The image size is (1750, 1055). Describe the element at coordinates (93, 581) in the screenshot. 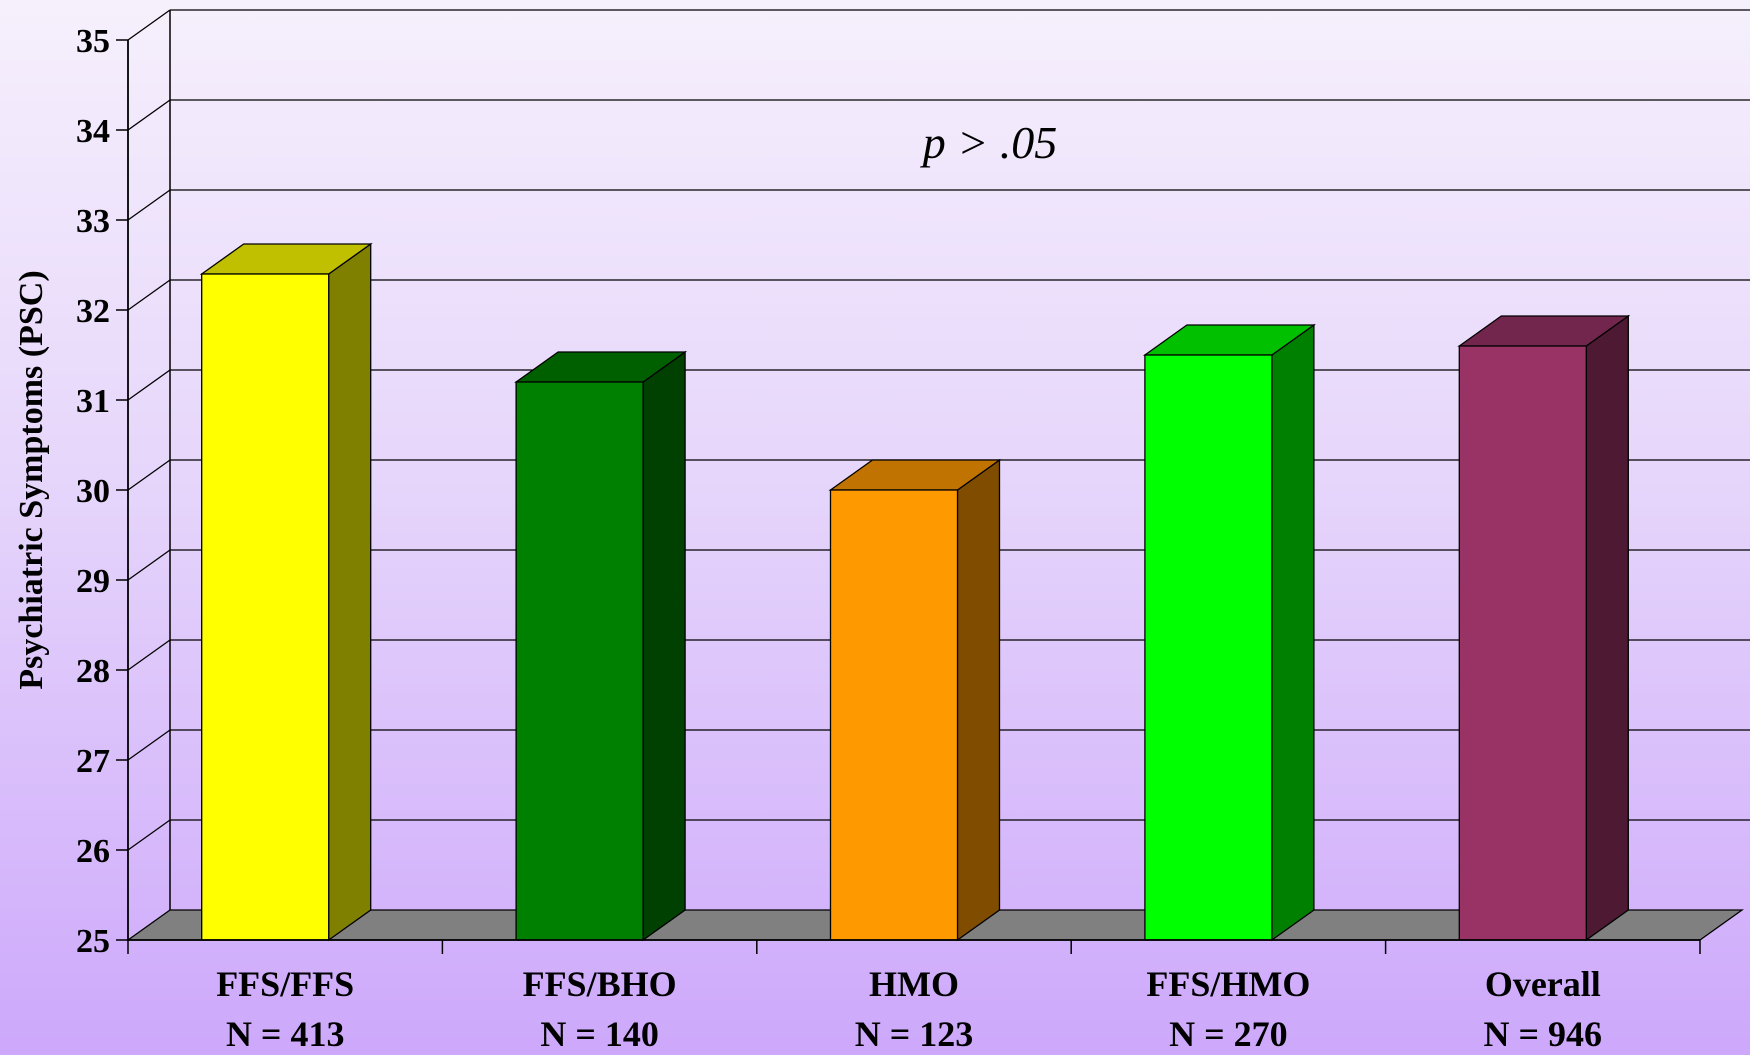

I see `y-tick-label: 29` at that location.